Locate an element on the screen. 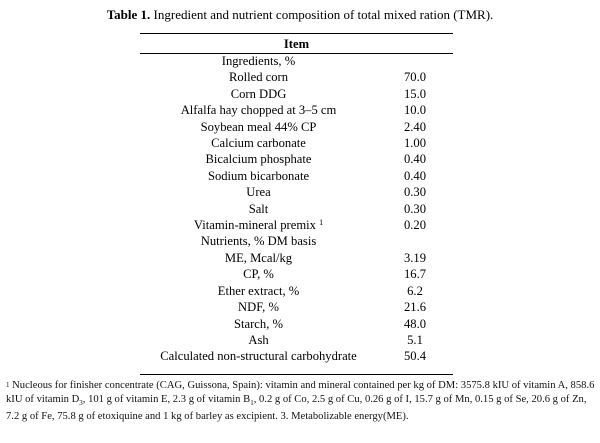 This screenshot has height=443, width=600. row-label: ME, Mcal/kg is located at coordinates (258, 258).